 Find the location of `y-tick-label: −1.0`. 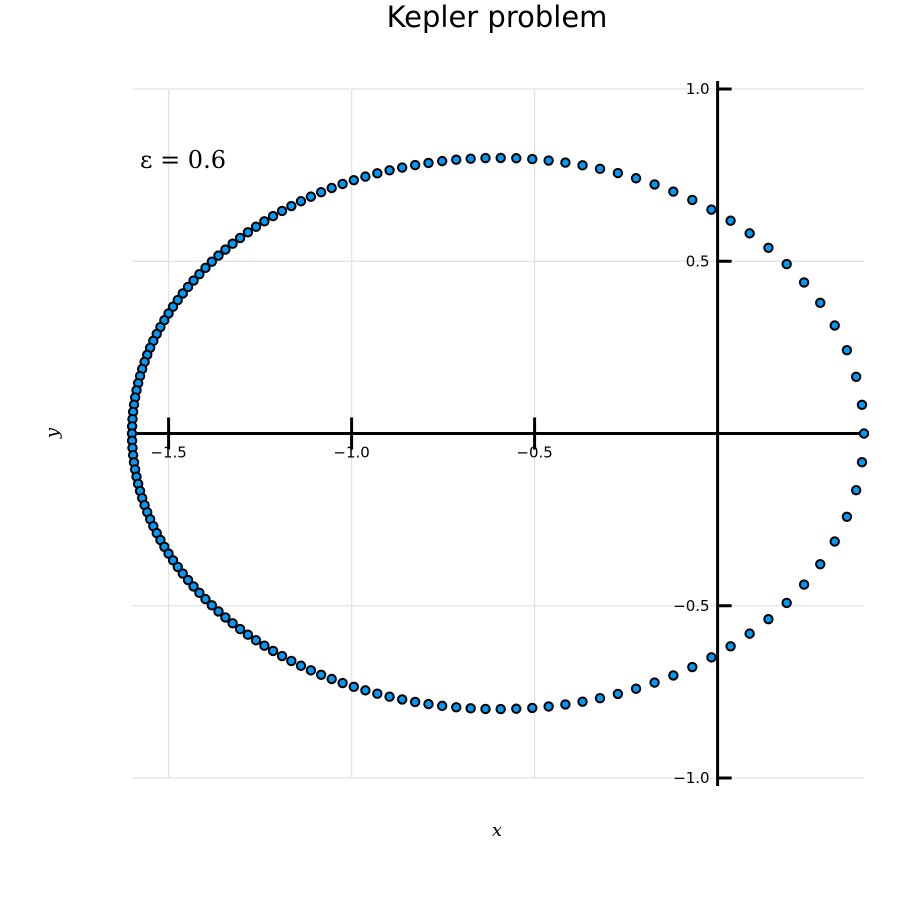

y-tick-label: −1.0 is located at coordinates (691, 778).